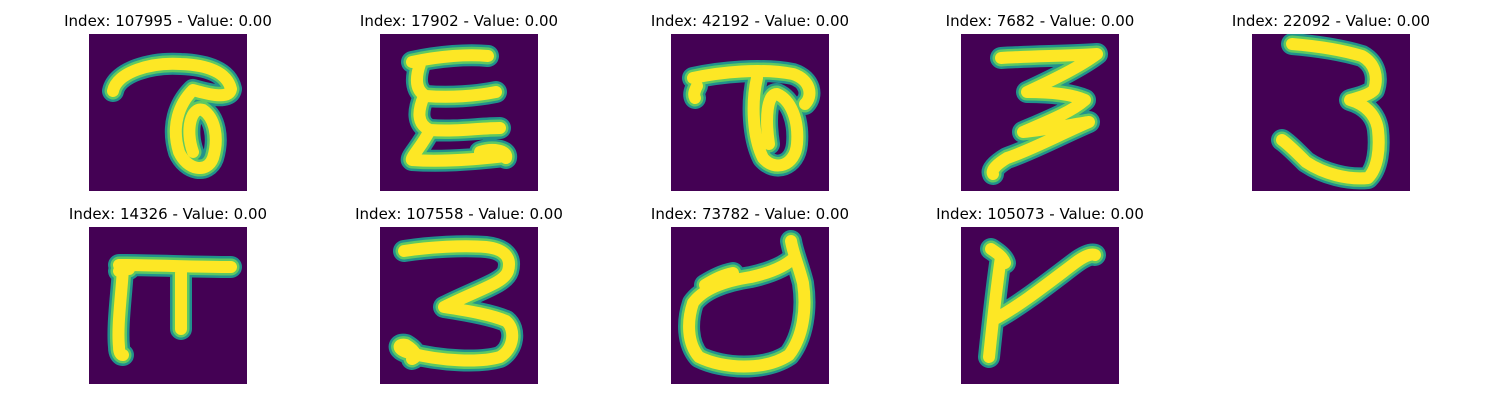  I want to click on panel-title: Index: 42192 - Value: 0.00, so click(750, 21).